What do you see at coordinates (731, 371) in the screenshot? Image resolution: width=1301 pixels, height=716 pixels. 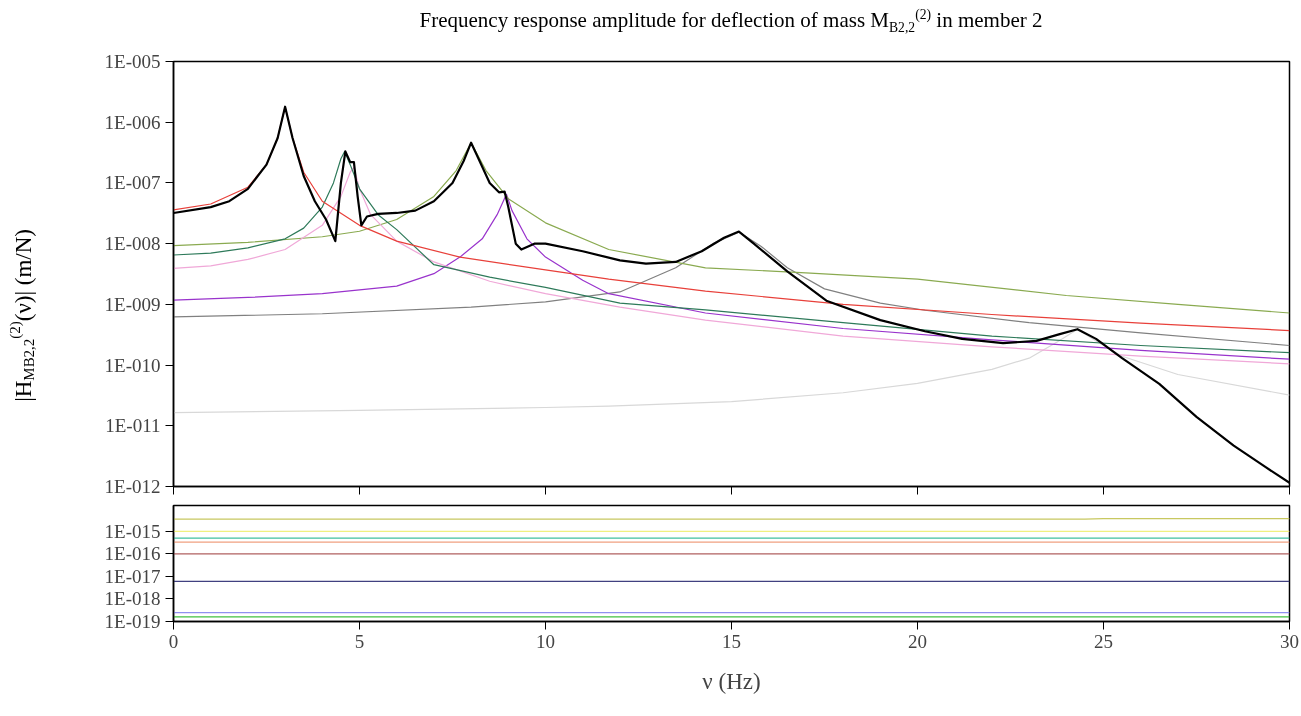 I see `line-series` at bounding box center [731, 371].